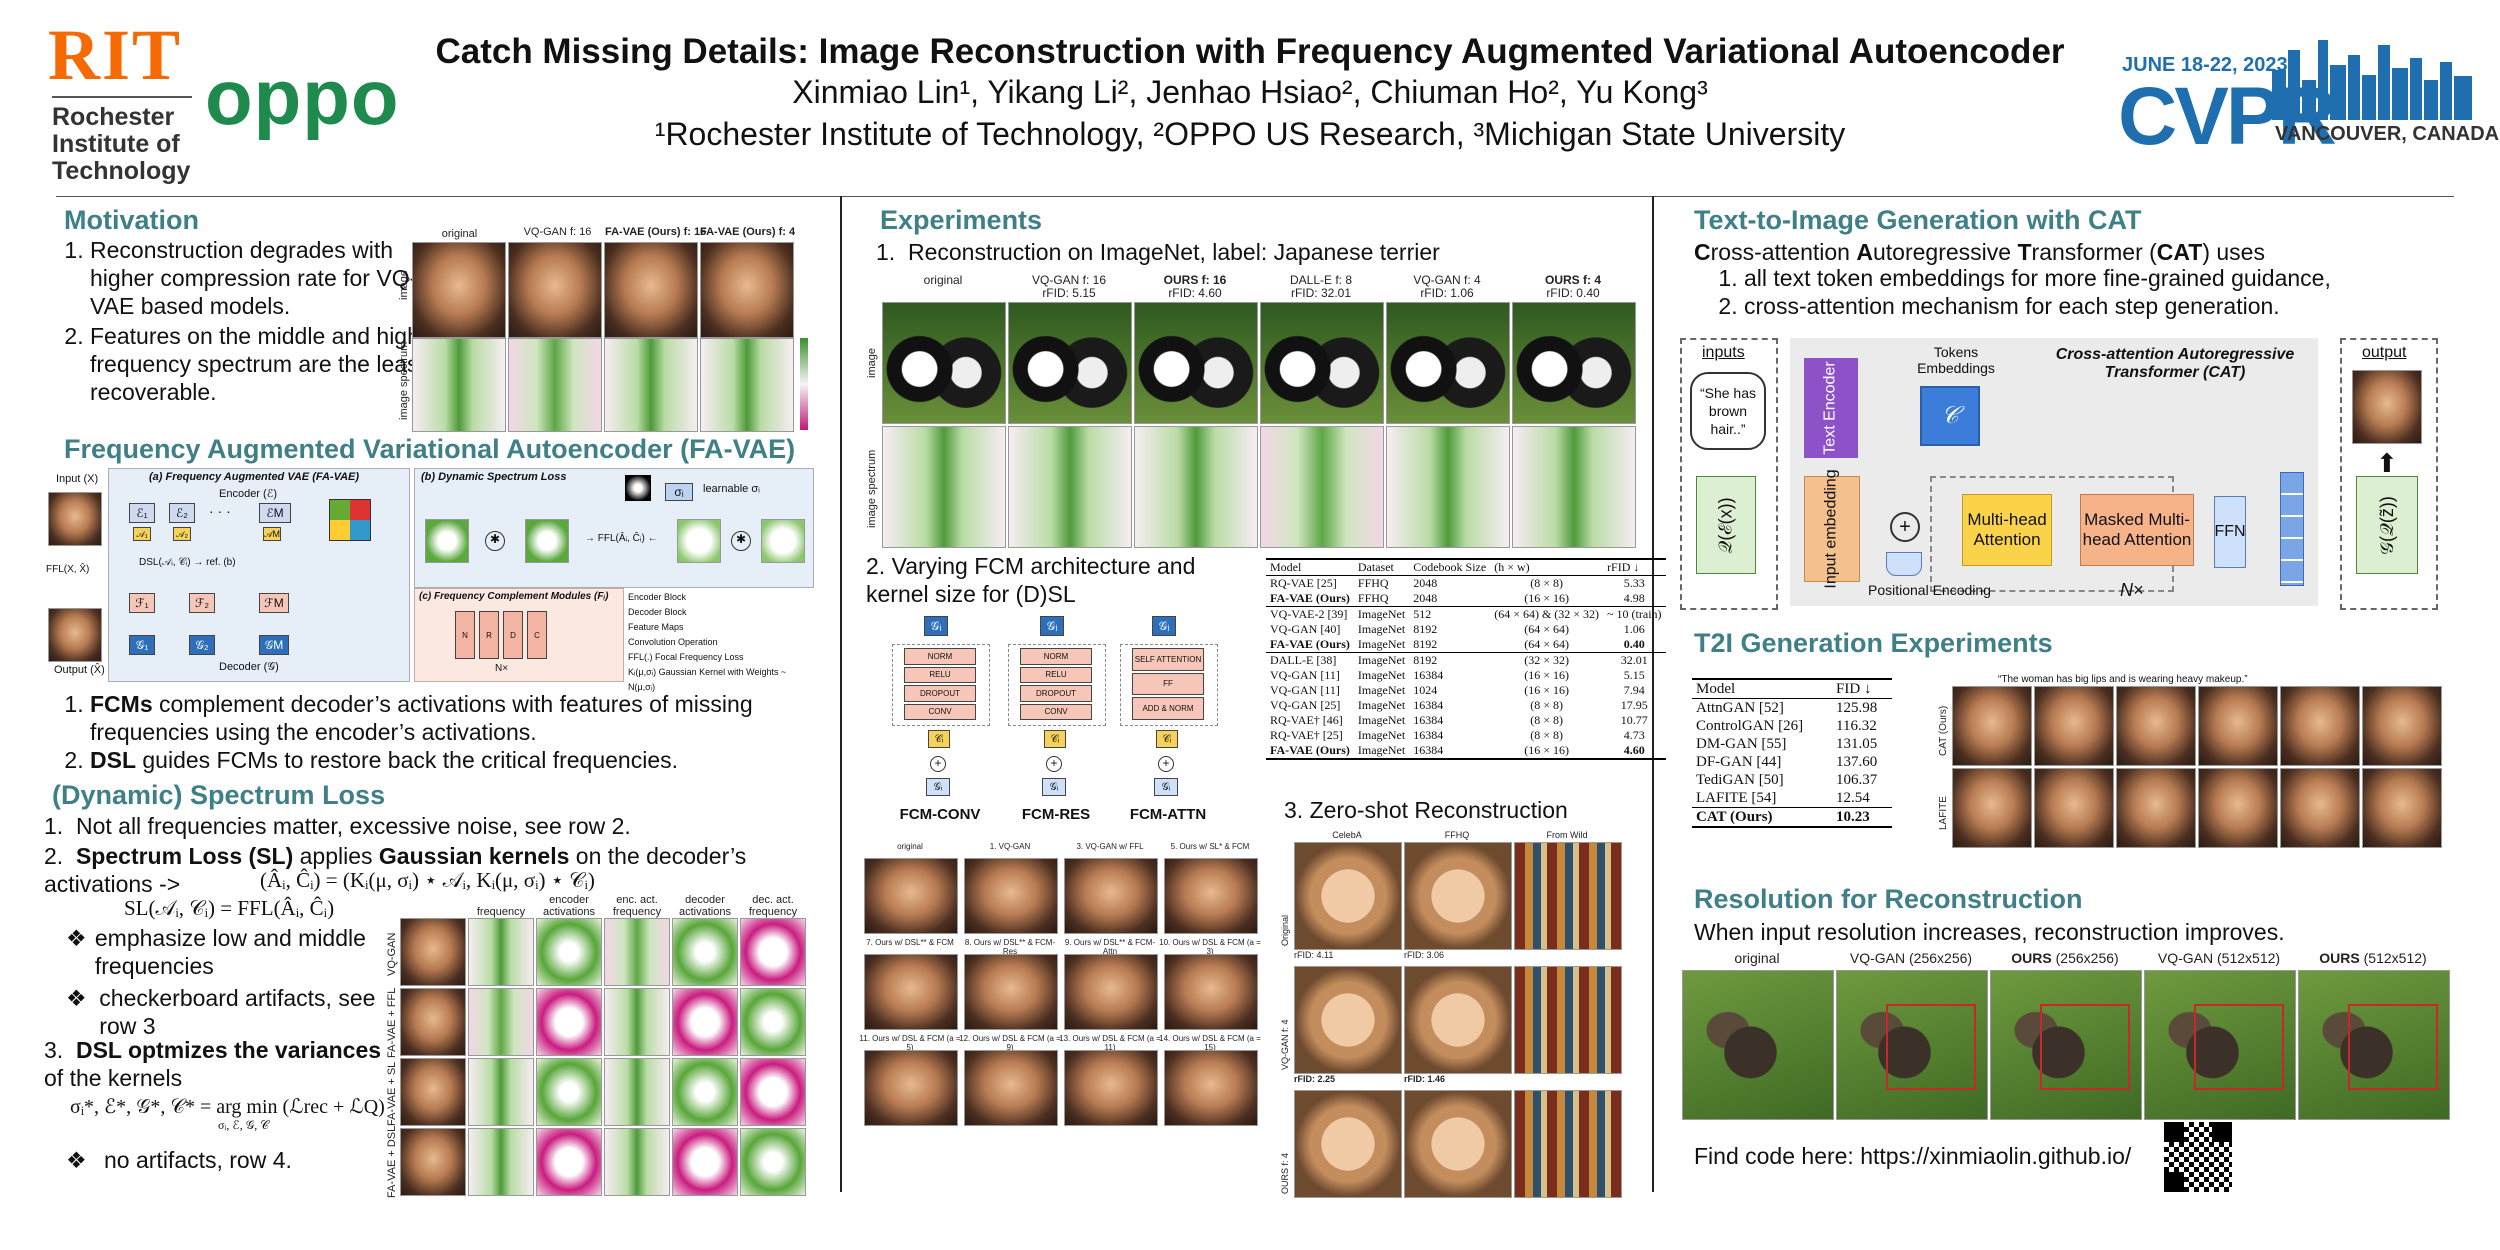  What do you see at coordinates (1856, 726) in the screenshot?
I see `table-cell: 116.32` at bounding box center [1856, 726].